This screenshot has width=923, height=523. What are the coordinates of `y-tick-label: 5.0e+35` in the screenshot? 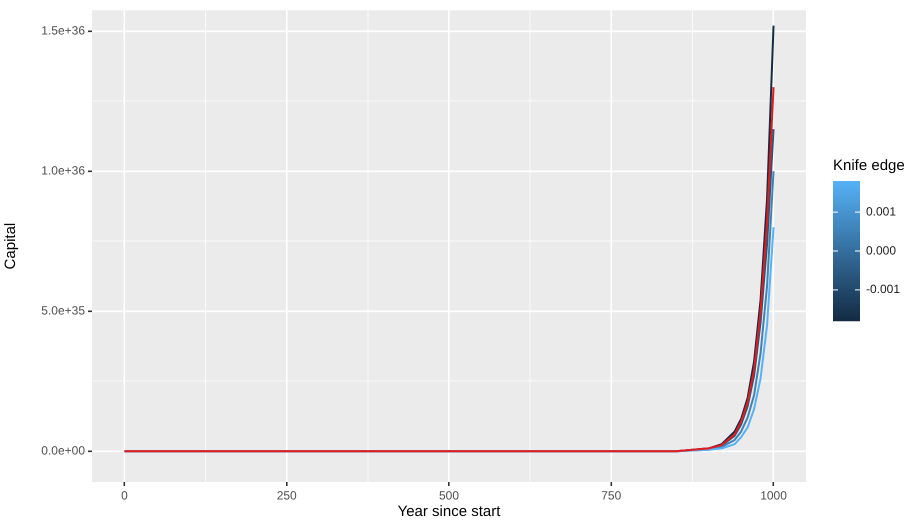 It's located at (63, 311).